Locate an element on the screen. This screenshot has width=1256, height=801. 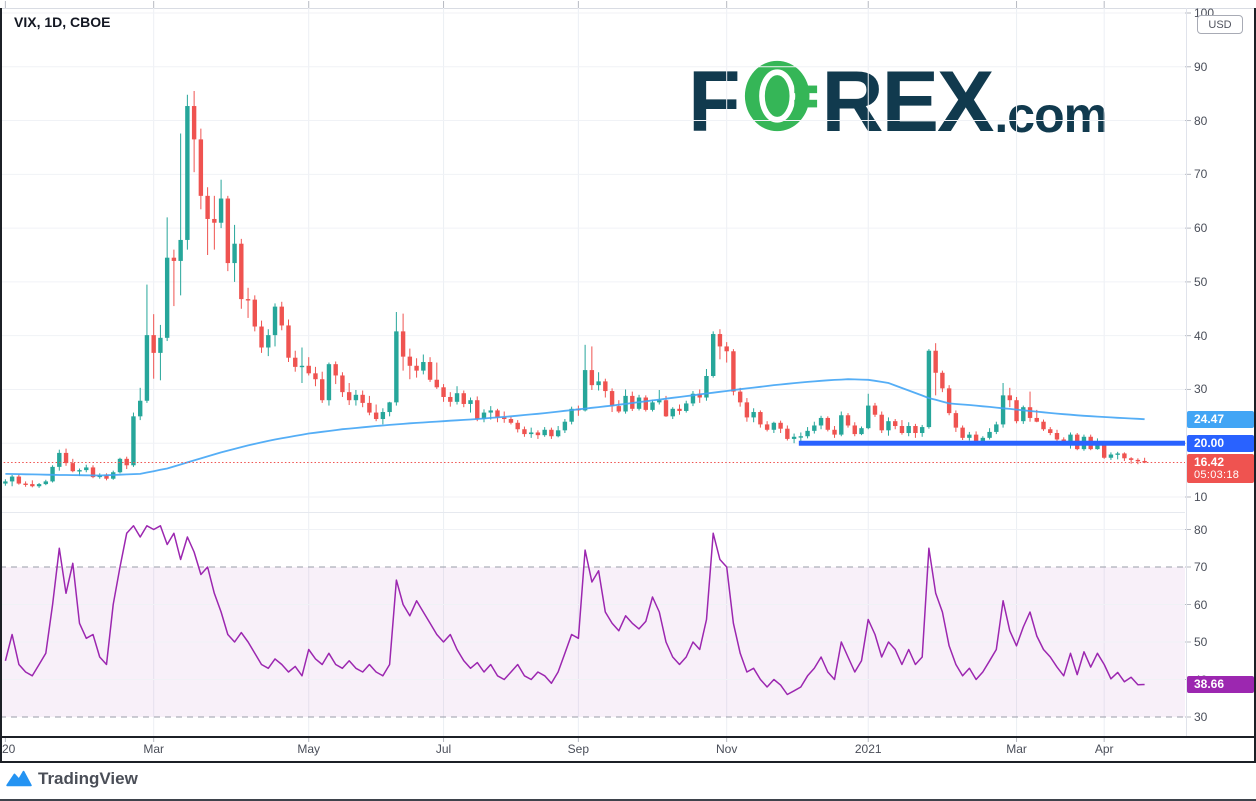
tradingview-label: TradingView is located at coordinates (88, 778).